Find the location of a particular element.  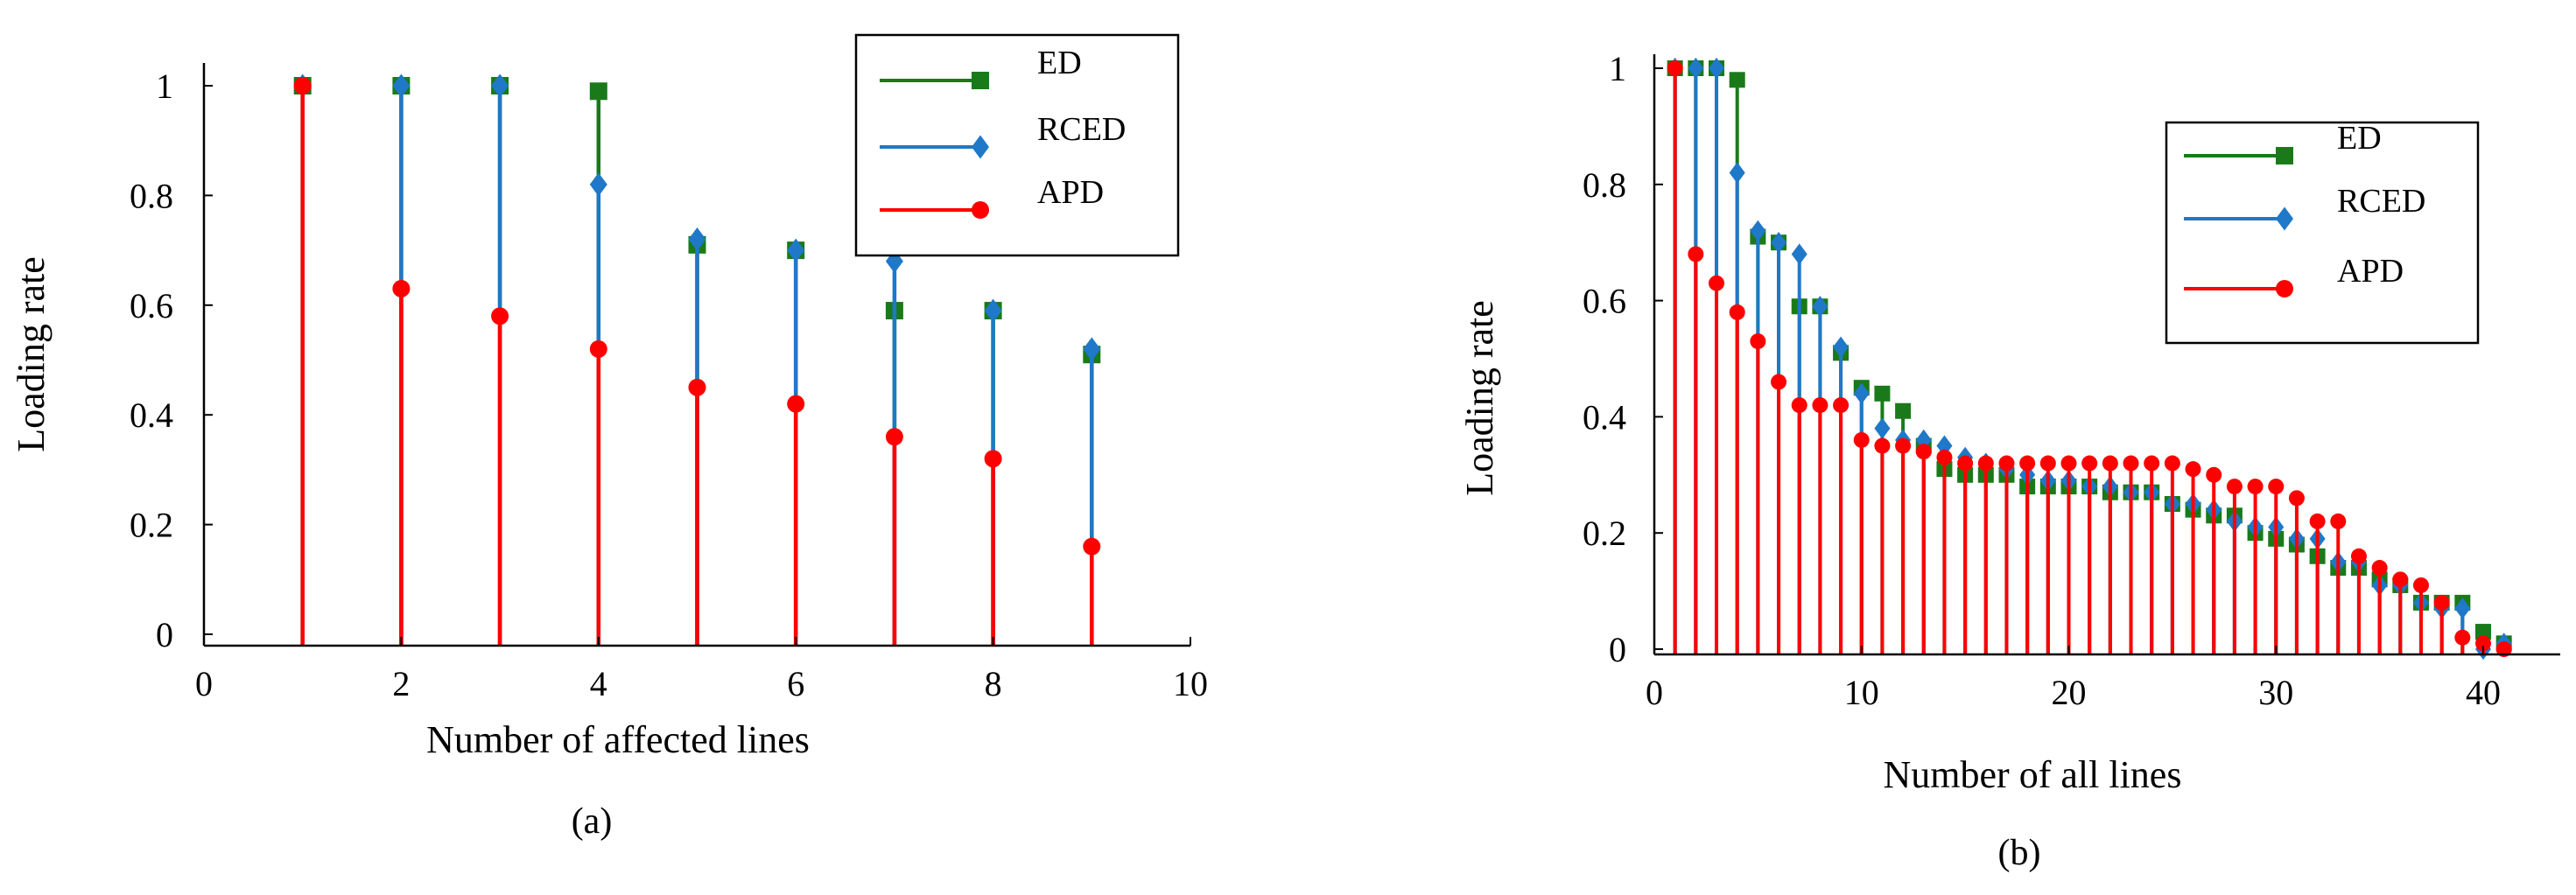

panel-a-legend: ED RCED APD is located at coordinates (1017, 145).